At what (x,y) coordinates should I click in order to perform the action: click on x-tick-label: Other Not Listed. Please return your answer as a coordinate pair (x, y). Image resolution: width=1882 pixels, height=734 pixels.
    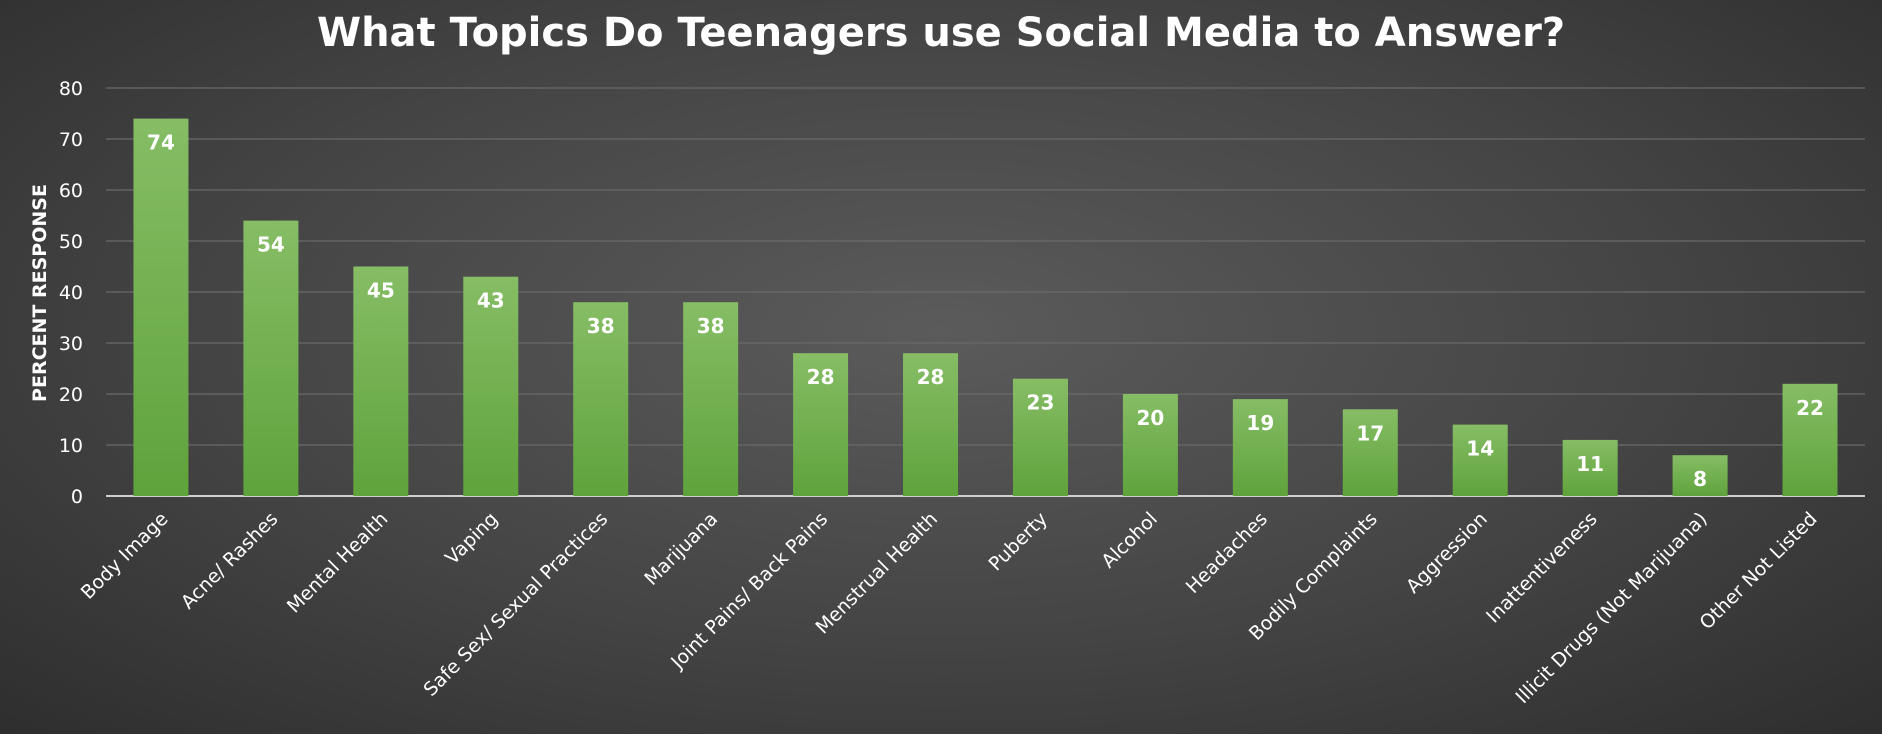
    Looking at the image, I should click on (1759, 571).